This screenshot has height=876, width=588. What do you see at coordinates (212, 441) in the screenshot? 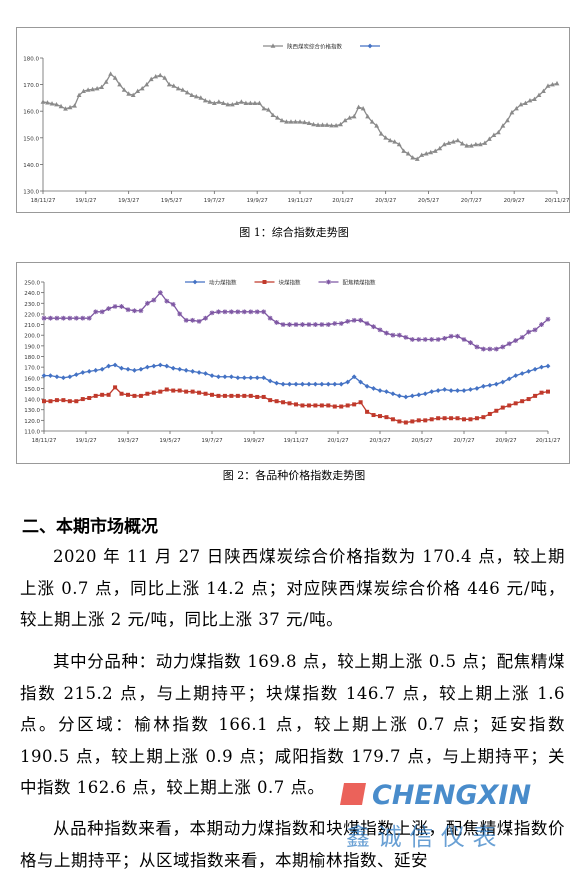
I see `x-tick-label: 19/7/27` at bounding box center [212, 441].